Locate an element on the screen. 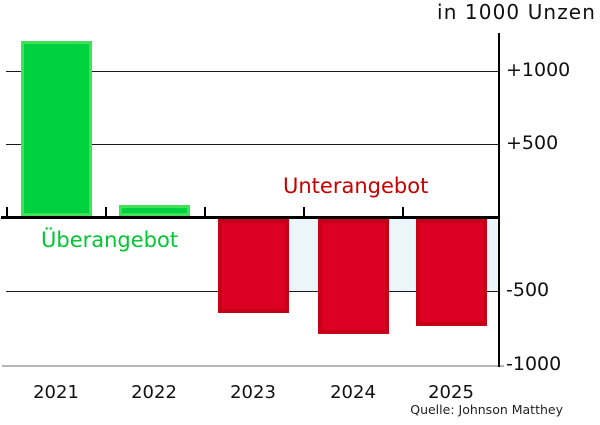  bar-2021 is located at coordinates (56, 128).